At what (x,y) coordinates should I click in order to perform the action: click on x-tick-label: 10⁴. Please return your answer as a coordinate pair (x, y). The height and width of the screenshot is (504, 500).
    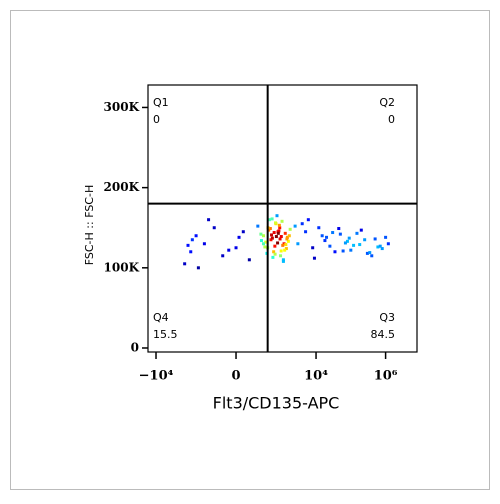
    Looking at the image, I should click on (316, 376).